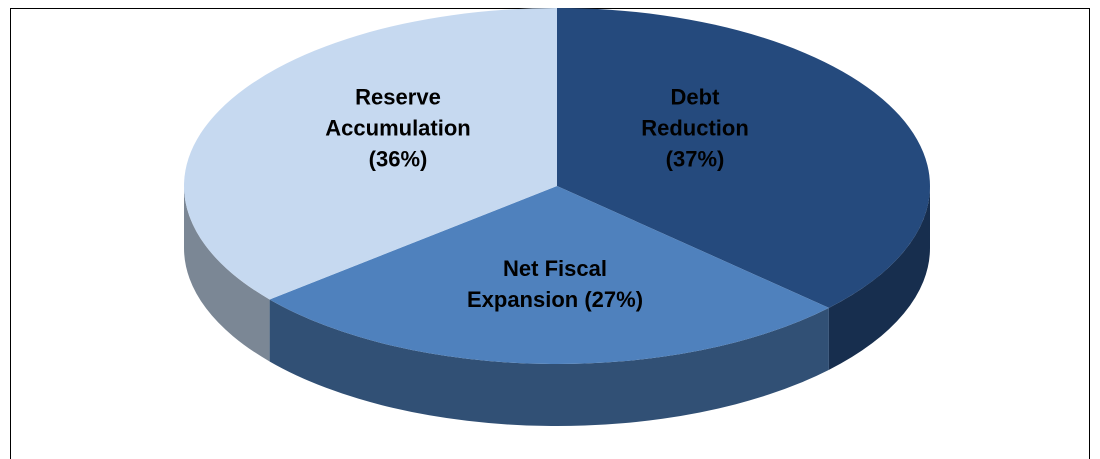 The image size is (1100, 459). I want to click on value-label: (37%), so click(695, 159).